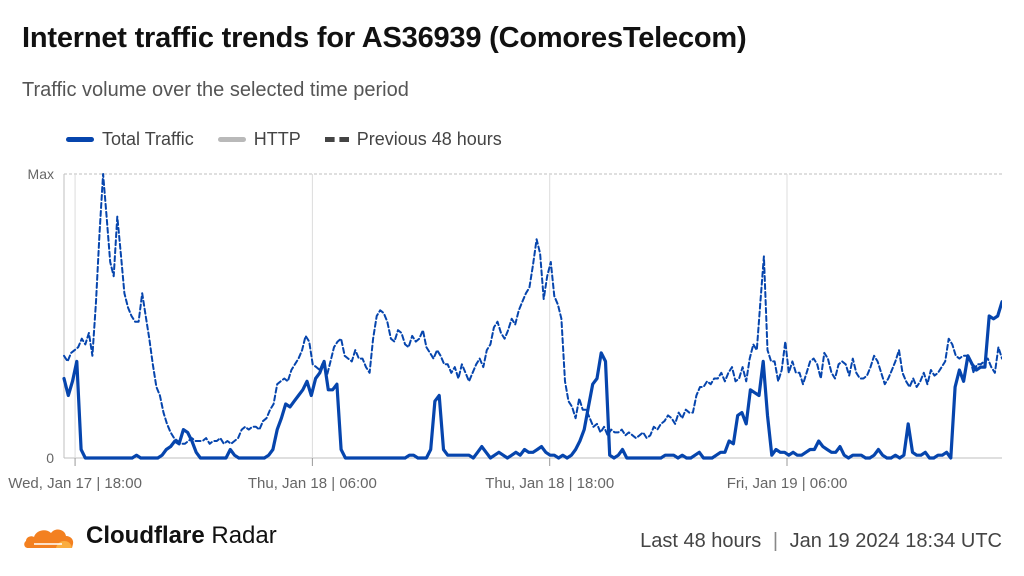  Describe the element at coordinates (336, 139) in the screenshot. I see `legend-swatch-previous-48-hours` at that location.